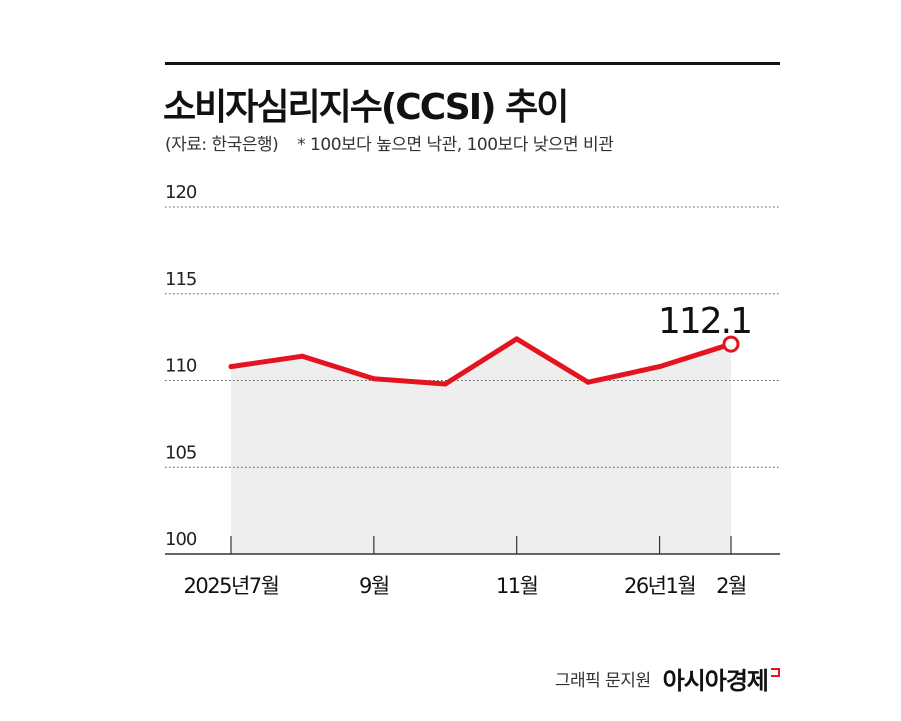 Image resolution: width=901 pixels, height=721 pixels. What do you see at coordinates (231, 586) in the screenshot?
I see `x-tick-label: 2025년7월` at bounding box center [231, 586].